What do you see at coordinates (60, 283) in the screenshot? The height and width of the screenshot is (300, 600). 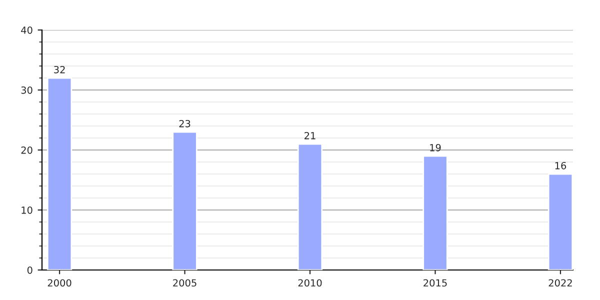 I see `x-tick-label: 2000` at bounding box center [60, 283].